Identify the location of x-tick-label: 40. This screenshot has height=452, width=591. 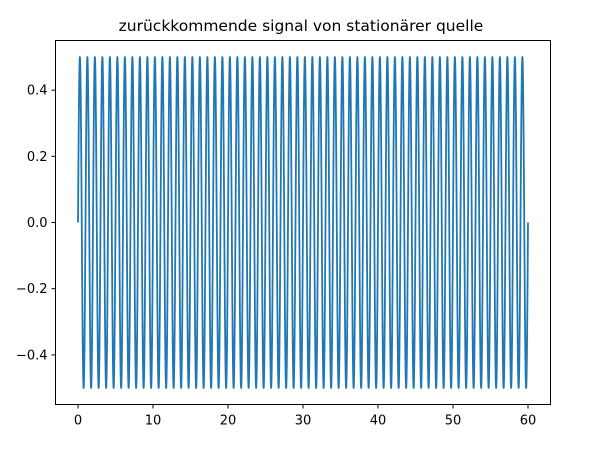
(378, 421).